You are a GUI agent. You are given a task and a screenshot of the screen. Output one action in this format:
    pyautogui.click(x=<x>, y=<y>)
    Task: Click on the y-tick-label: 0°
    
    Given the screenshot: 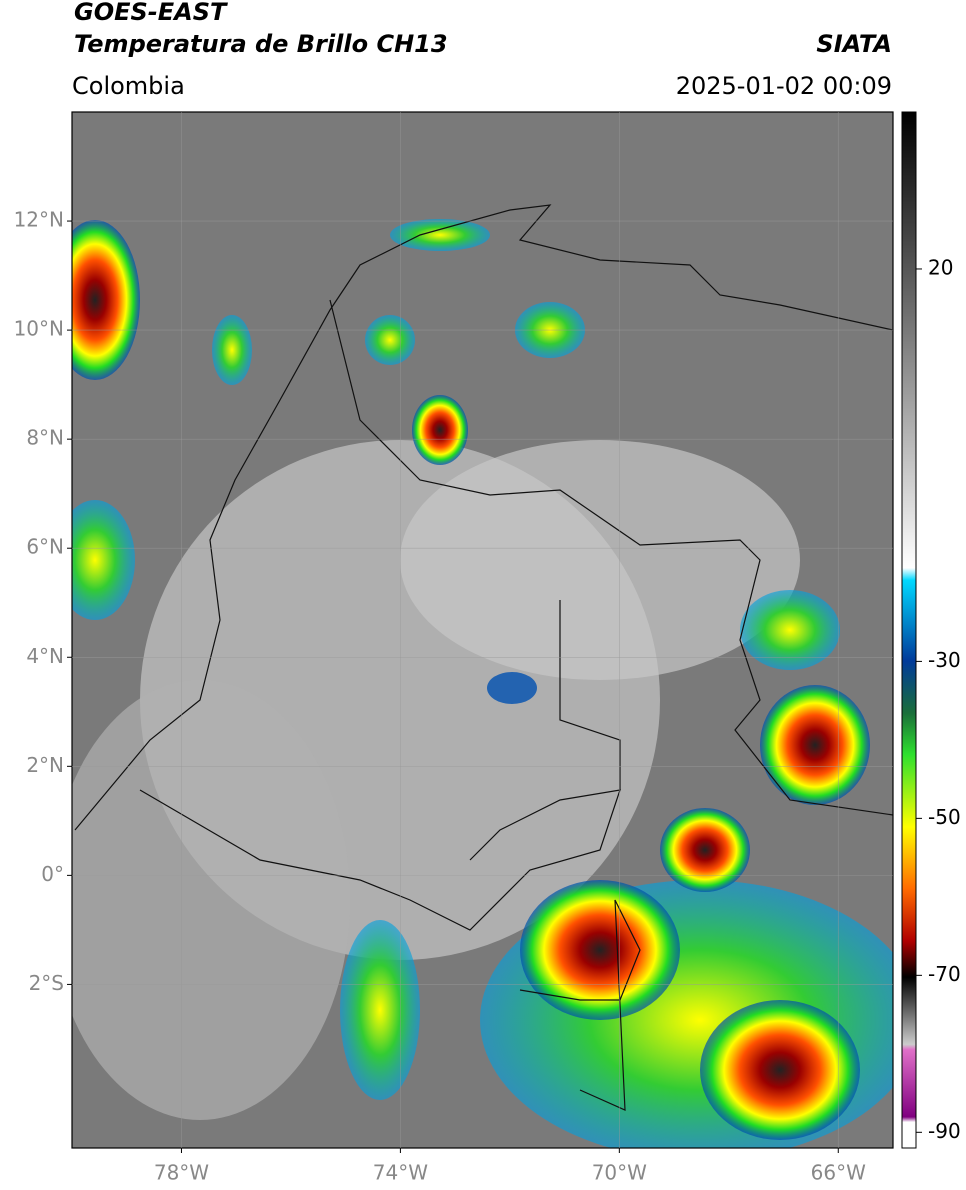 What is the action you would take?
    pyautogui.click(x=52, y=874)
    